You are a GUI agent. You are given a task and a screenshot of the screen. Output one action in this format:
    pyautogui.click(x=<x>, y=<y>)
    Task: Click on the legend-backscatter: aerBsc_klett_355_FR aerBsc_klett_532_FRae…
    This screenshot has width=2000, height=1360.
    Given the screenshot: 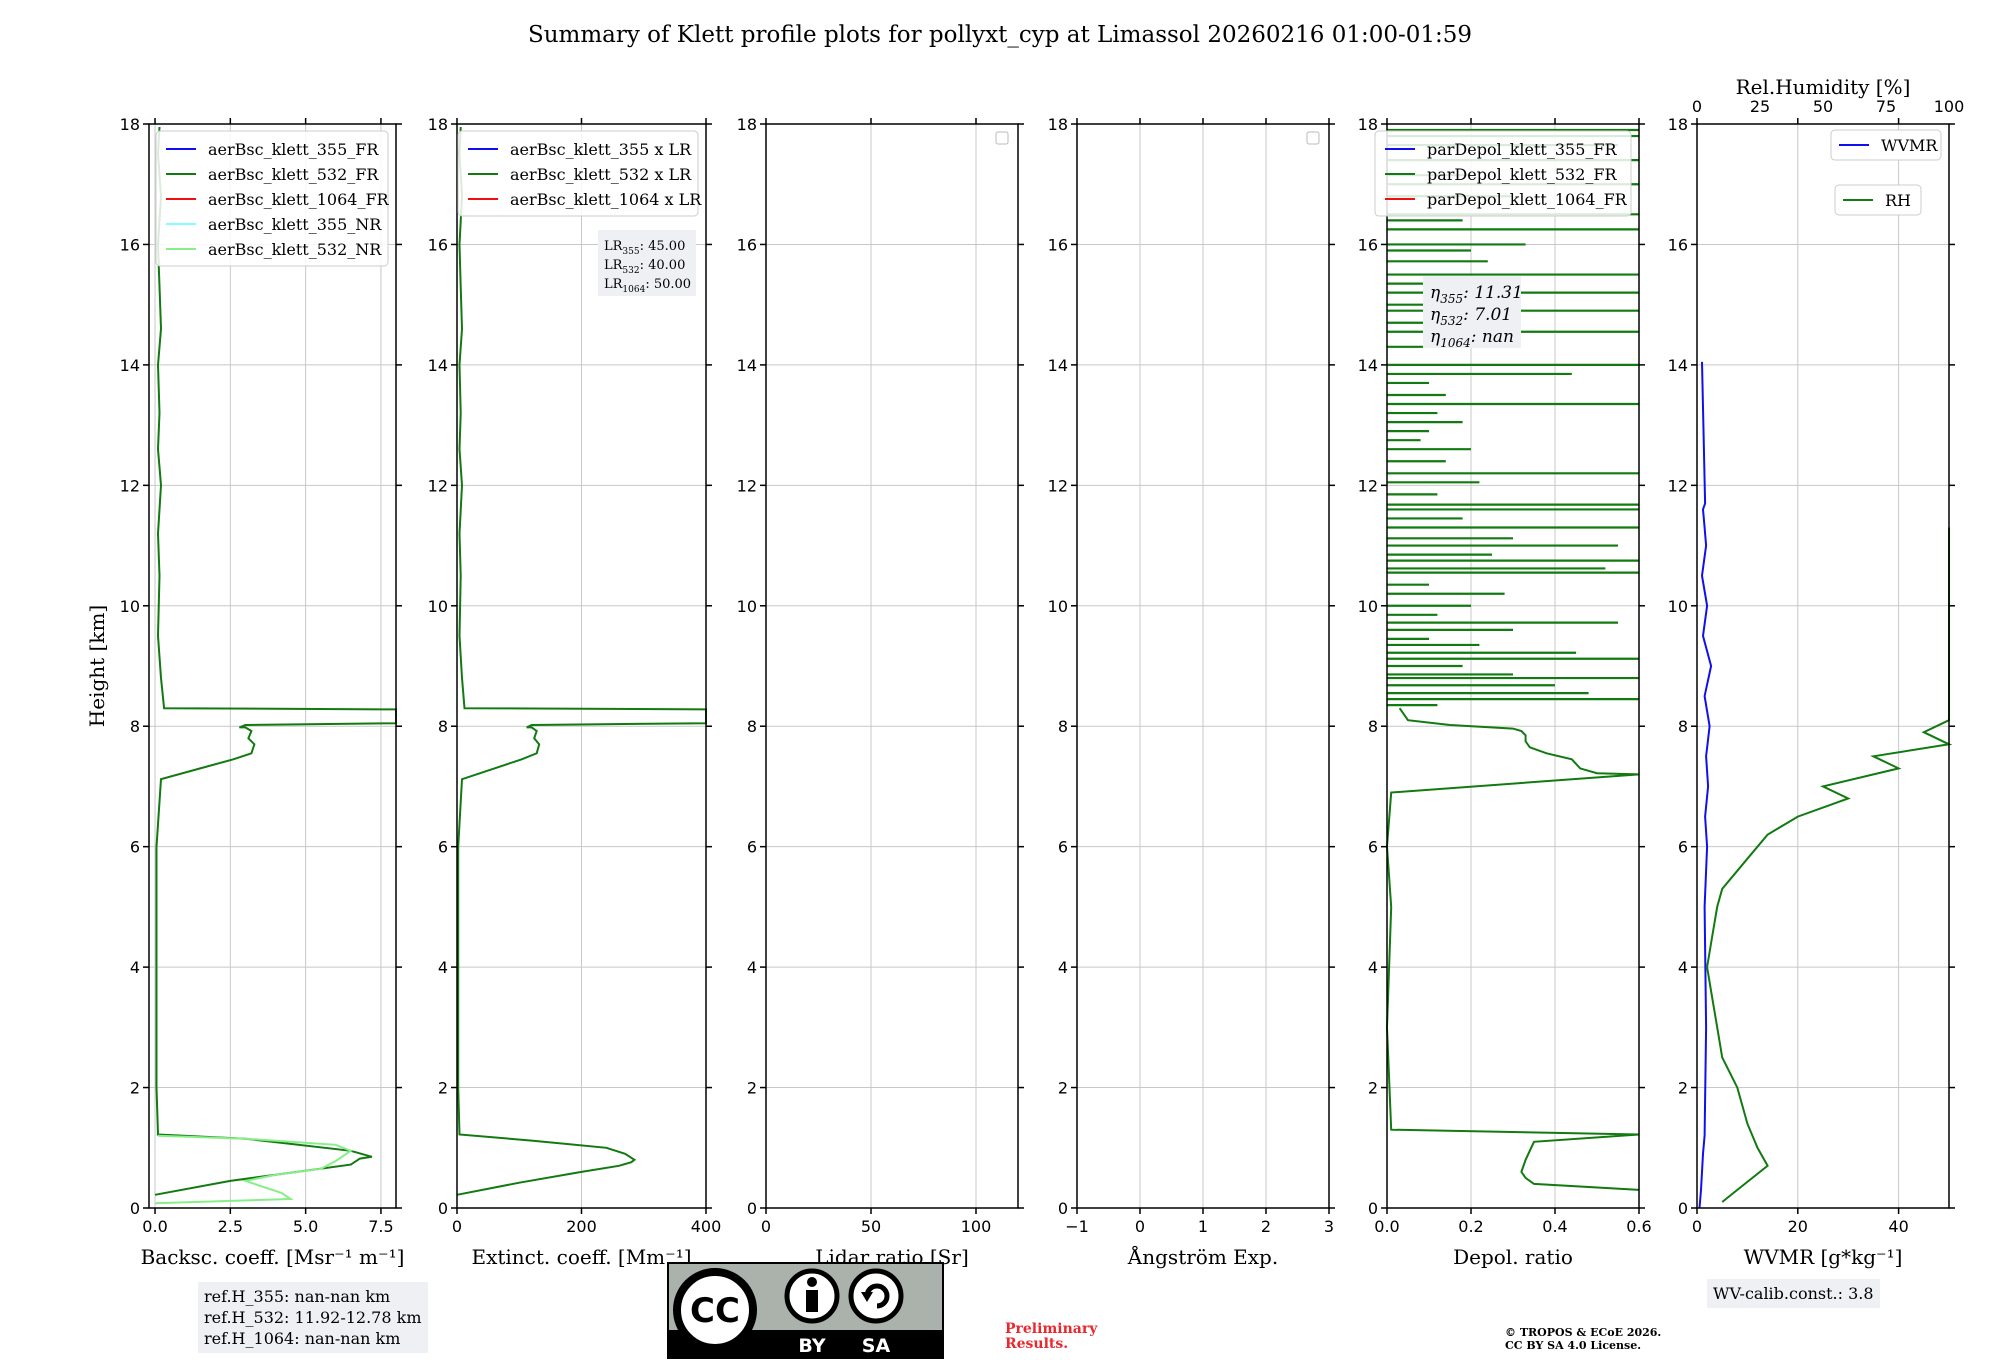 What is the action you would take?
    pyautogui.click(x=272, y=198)
    